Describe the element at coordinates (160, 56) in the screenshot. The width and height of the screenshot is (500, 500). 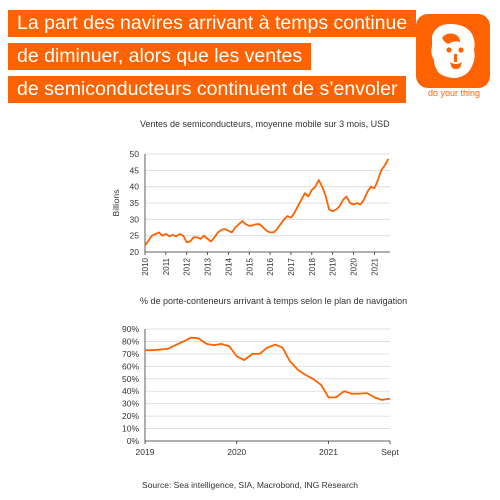
I see `title-line-2: de diminuer, alors que les ventes` at that location.